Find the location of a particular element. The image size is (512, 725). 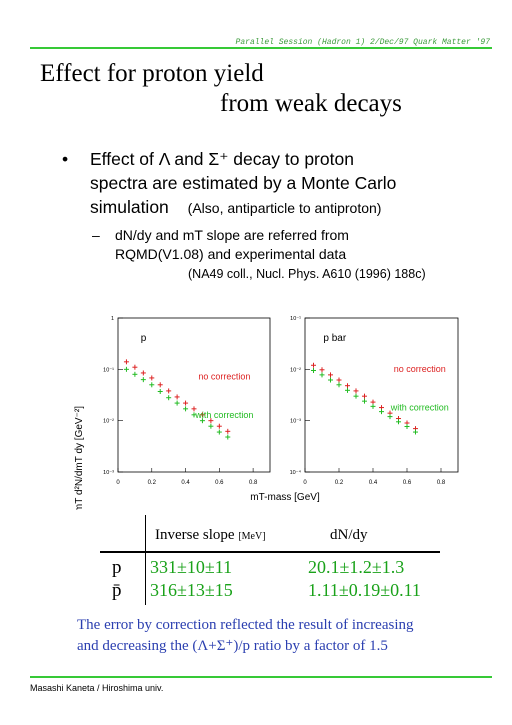

bullet-line3-paren: (Also, antiparticle to antiproton) is located at coordinates (284, 208).